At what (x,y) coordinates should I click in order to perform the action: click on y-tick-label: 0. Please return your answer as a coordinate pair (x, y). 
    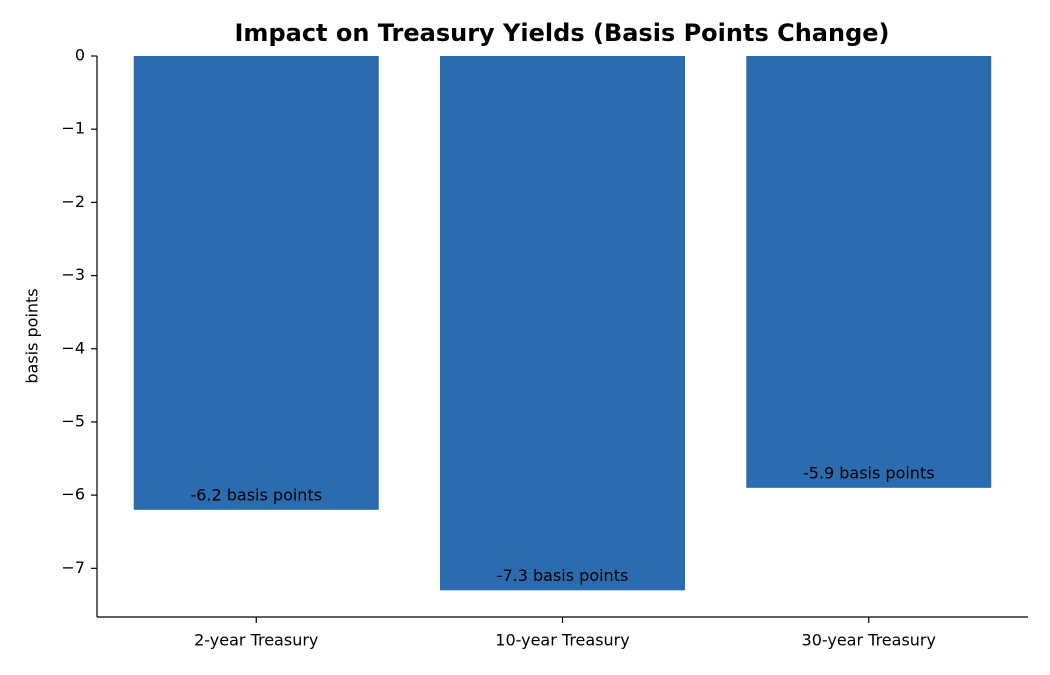
    Looking at the image, I should click on (80, 55).